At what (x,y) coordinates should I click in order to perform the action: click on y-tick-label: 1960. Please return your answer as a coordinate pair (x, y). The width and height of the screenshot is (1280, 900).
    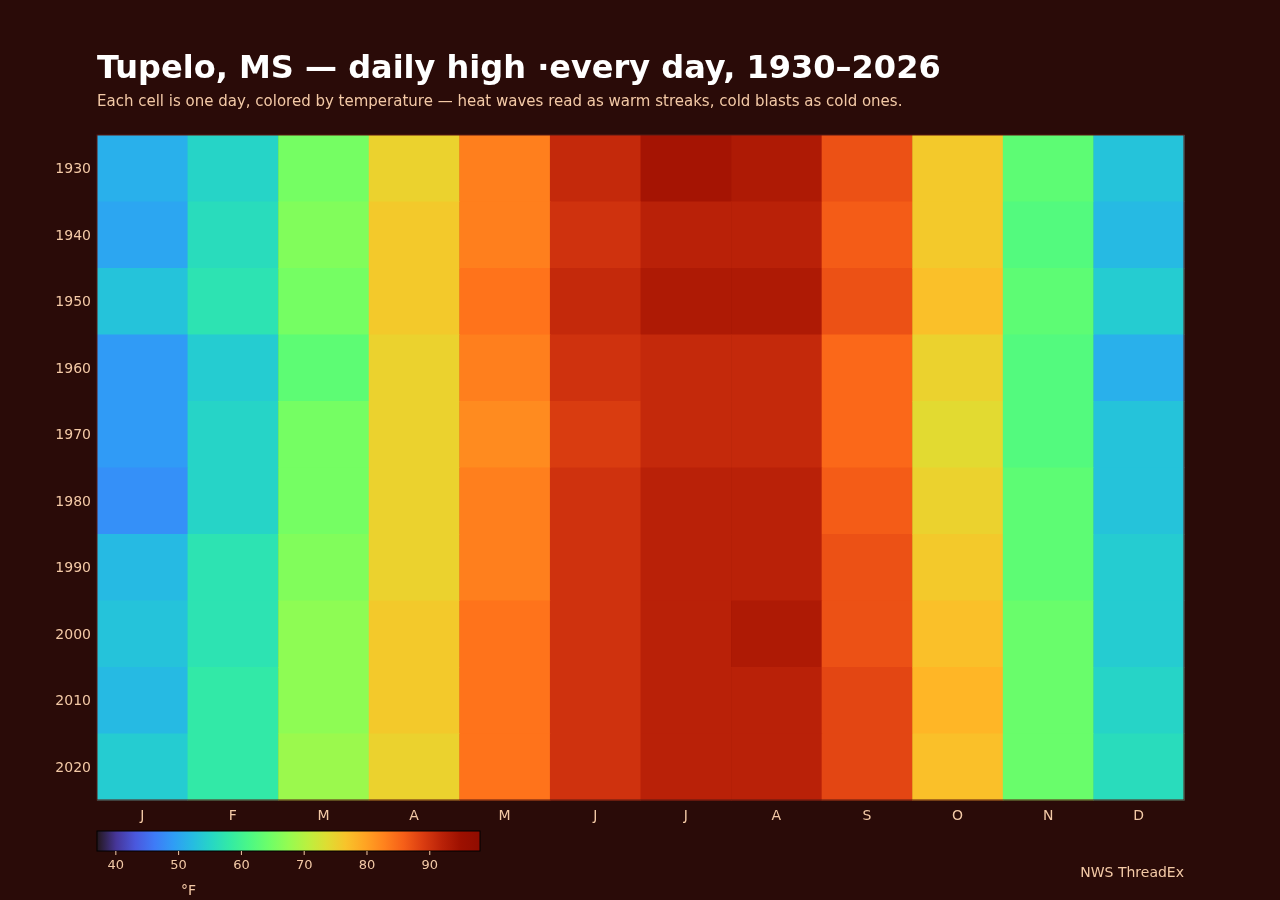
    Looking at the image, I should click on (73, 367).